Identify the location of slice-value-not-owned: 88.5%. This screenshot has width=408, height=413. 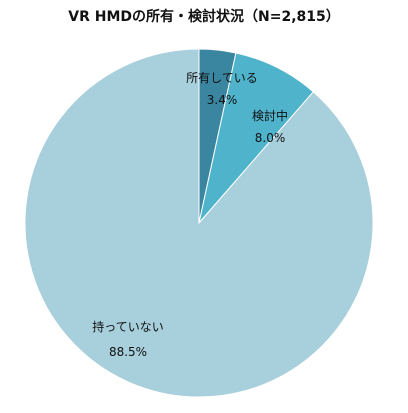
(128, 352).